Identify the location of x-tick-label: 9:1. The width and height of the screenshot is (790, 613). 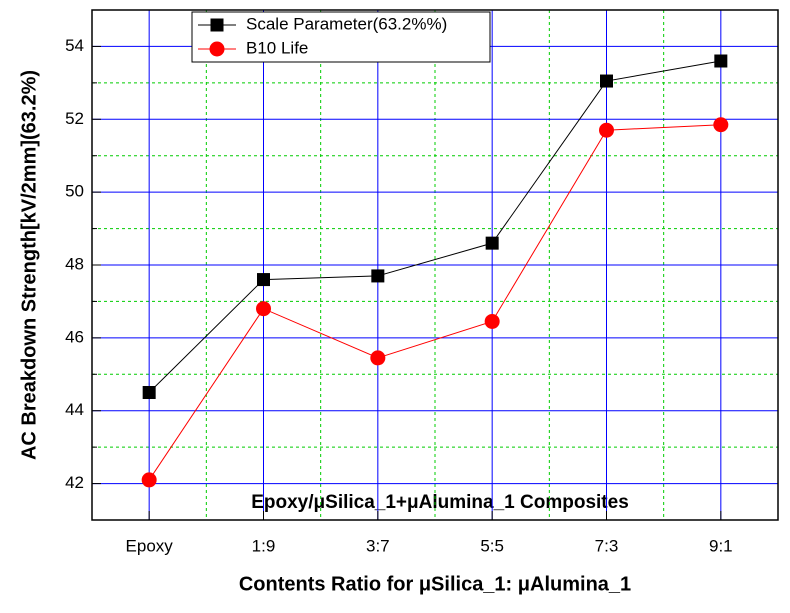
(721, 545).